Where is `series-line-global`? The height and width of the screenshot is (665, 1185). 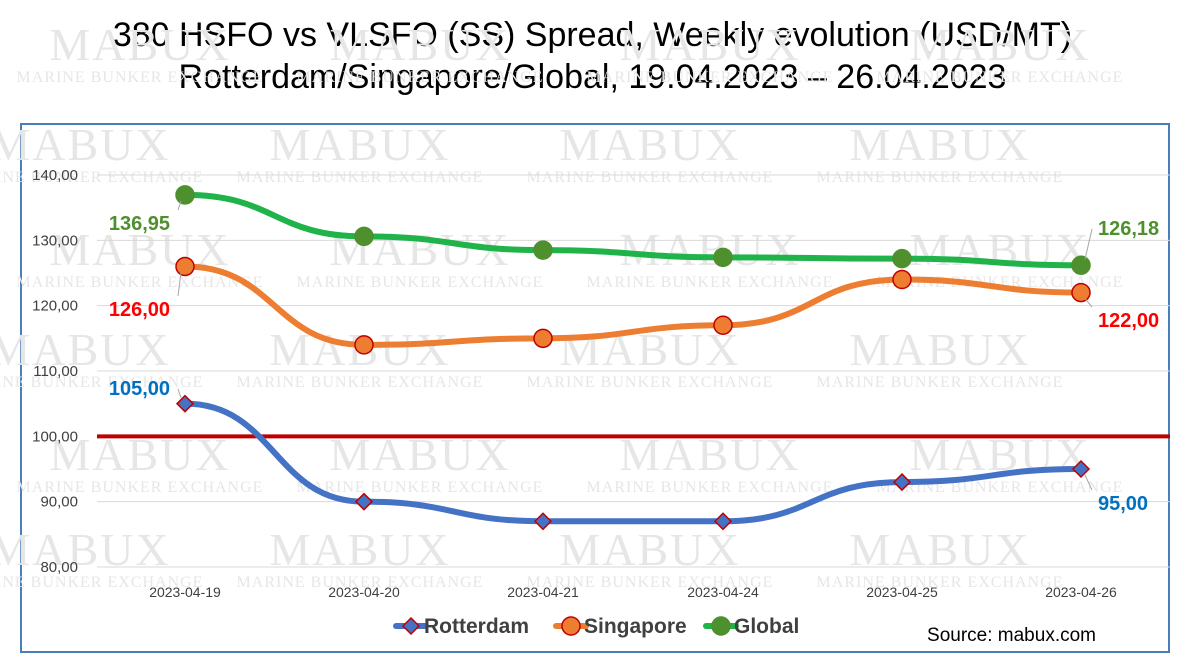
series-line-global is located at coordinates (633, 230).